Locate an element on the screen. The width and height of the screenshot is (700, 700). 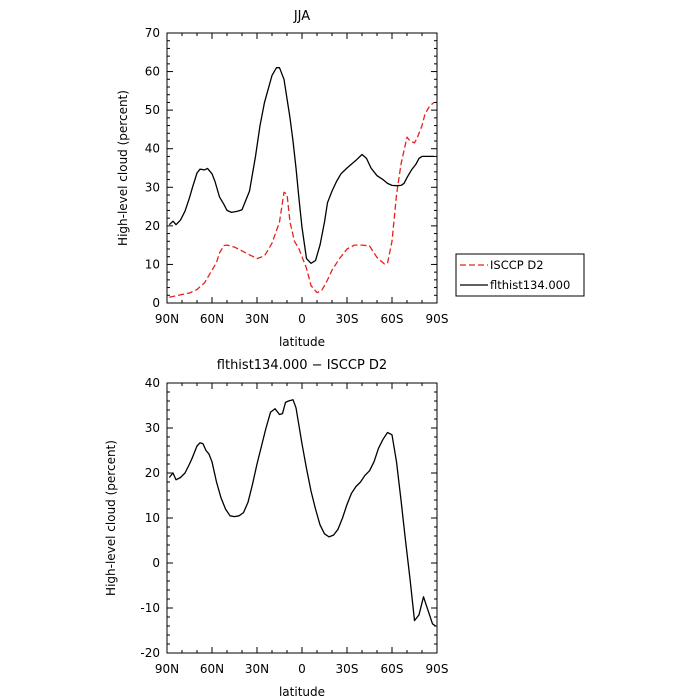
bottom-series-group is located at coordinates (302, 513).